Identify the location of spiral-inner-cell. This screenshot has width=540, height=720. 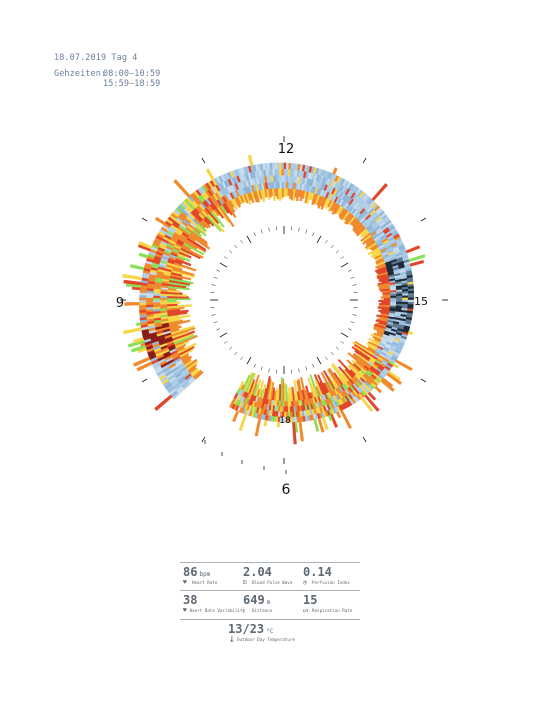
(241, 385).